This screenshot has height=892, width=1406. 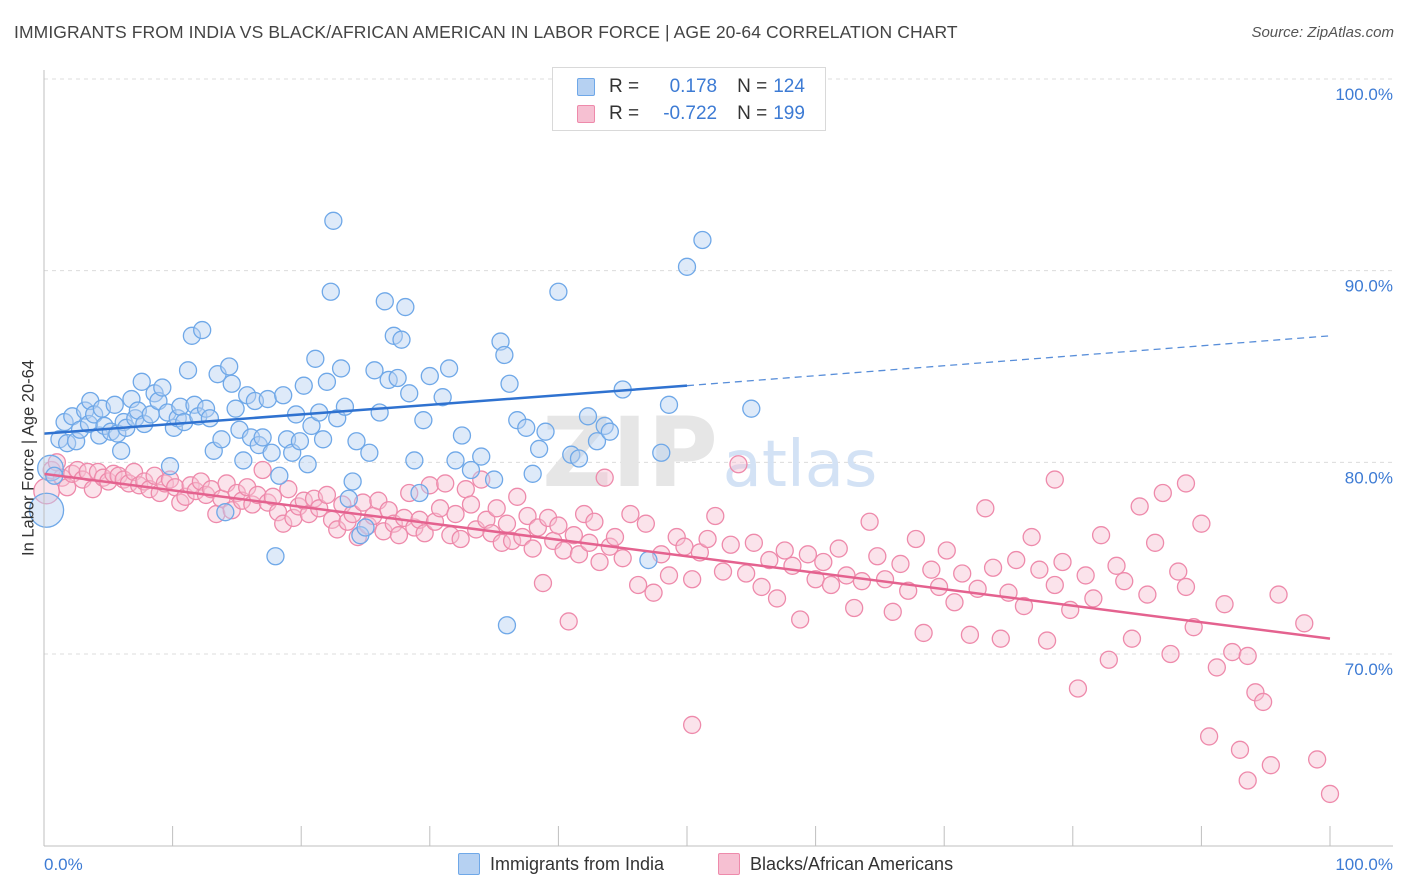 I want to click on x-tick-max: 100.0%, so click(x=1364, y=864).